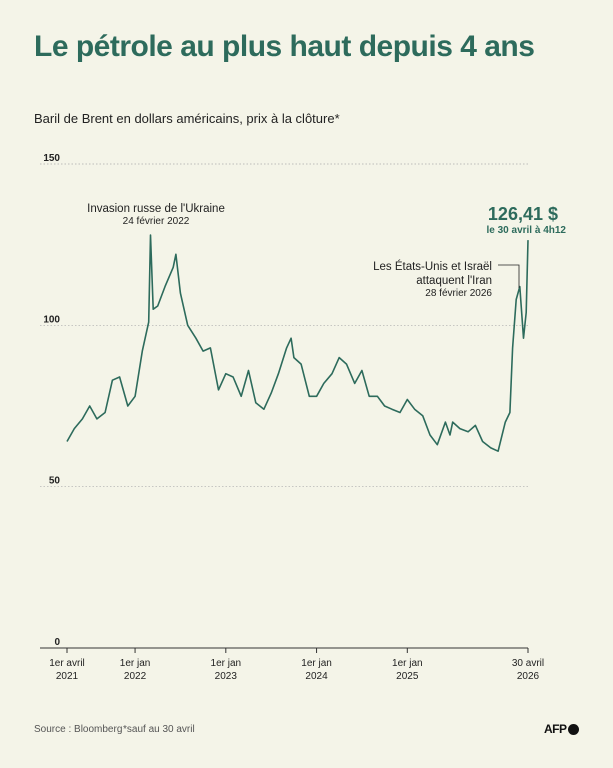 The height and width of the screenshot is (768, 613). Describe the element at coordinates (284, 46) in the screenshot. I see `chart-title: Le pétrole au plus haut depuis 4 ans` at that location.